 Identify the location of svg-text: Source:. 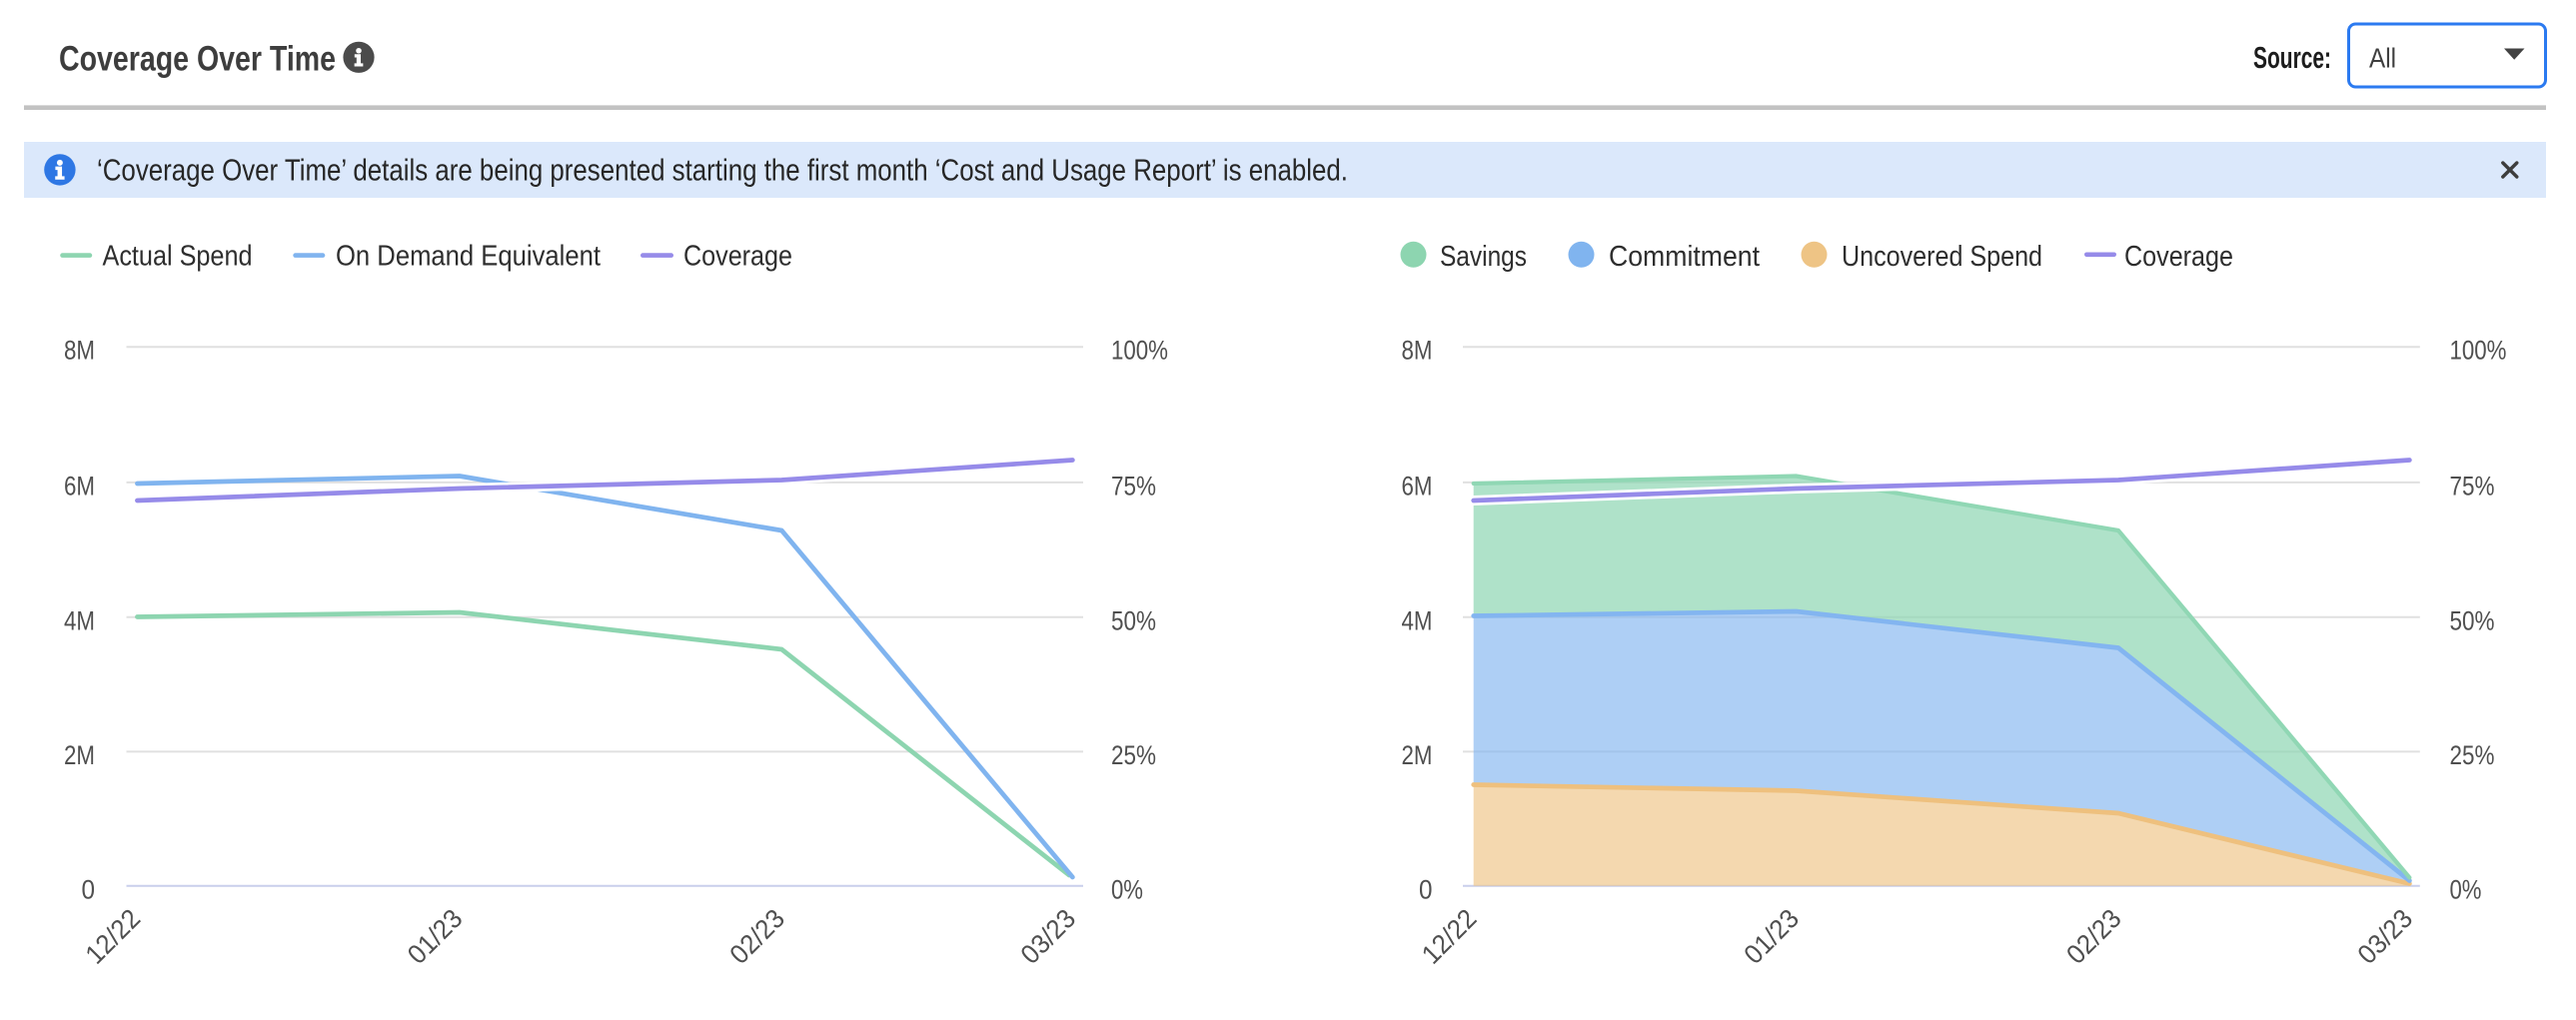
(2292, 57).